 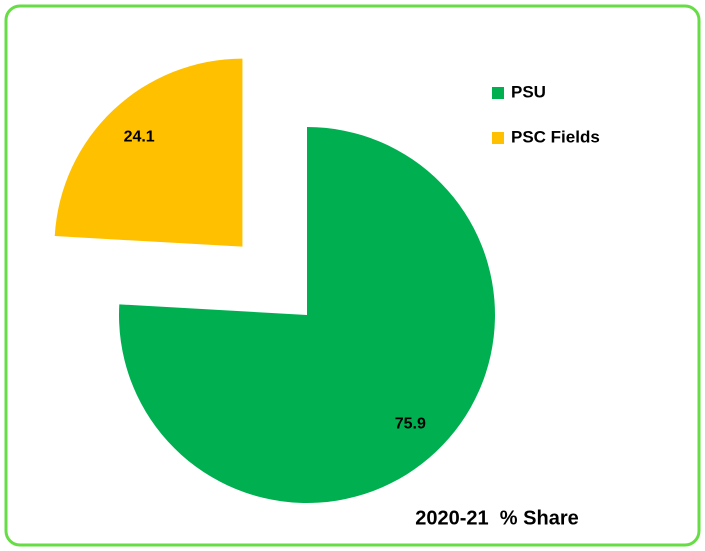 What do you see at coordinates (528, 91) in the screenshot?
I see `legend-label: PSU` at bounding box center [528, 91].